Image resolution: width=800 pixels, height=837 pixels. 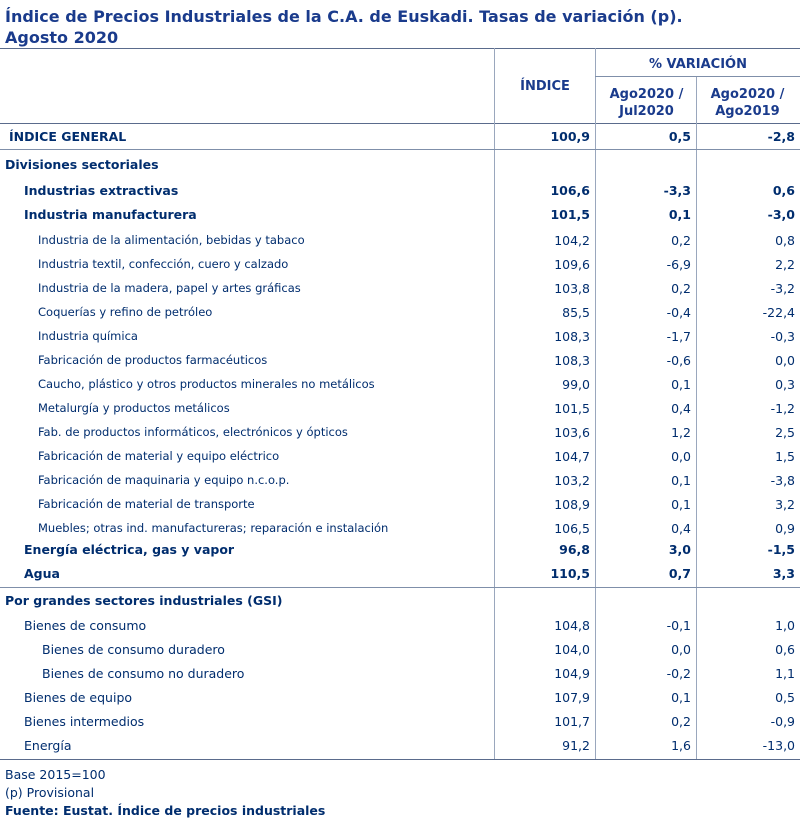 What do you see at coordinates (678, 312) in the screenshot?
I see `row-var-monthly: -0,4` at bounding box center [678, 312].